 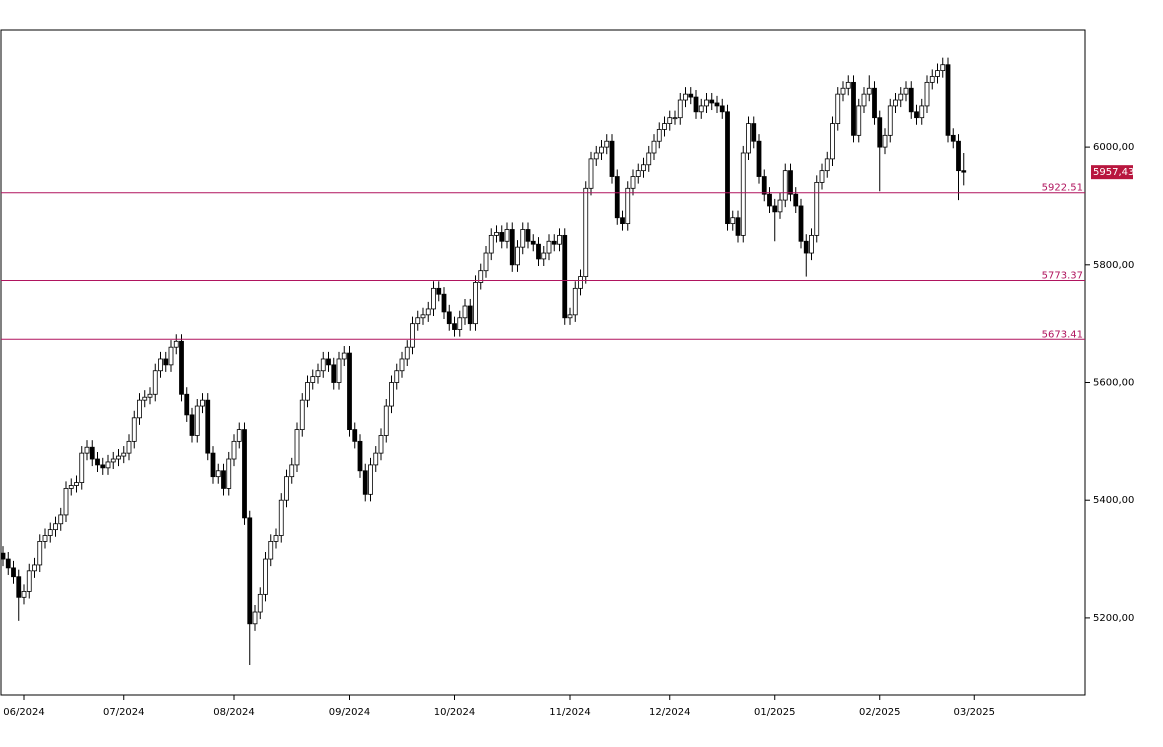 What do you see at coordinates (1113, 172) in the screenshot?
I see `last-price-label: 5957,43` at bounding box center [1113, 172].